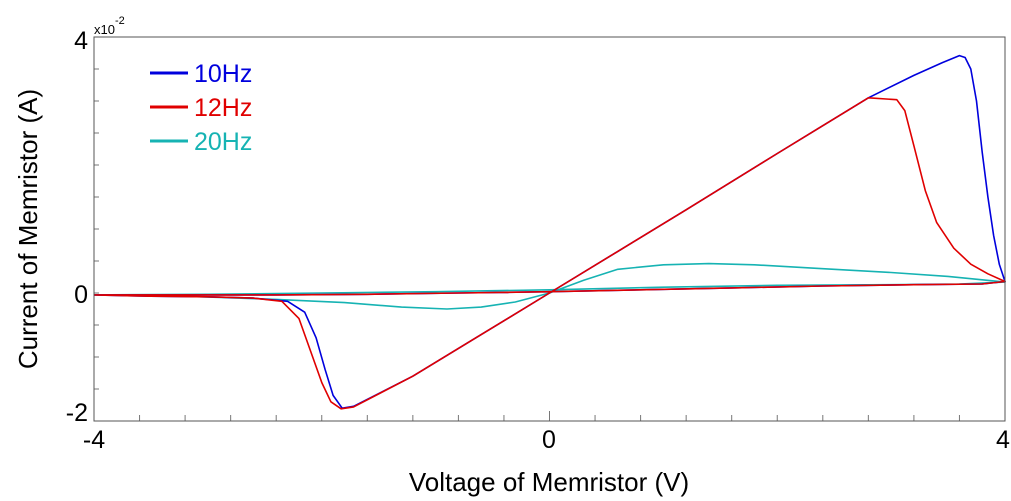 This screenshot has height=501, width=1011. Describe the element at coordinates (81, 41) in the screenshot. I see `y-tick-label: 4` at that location.